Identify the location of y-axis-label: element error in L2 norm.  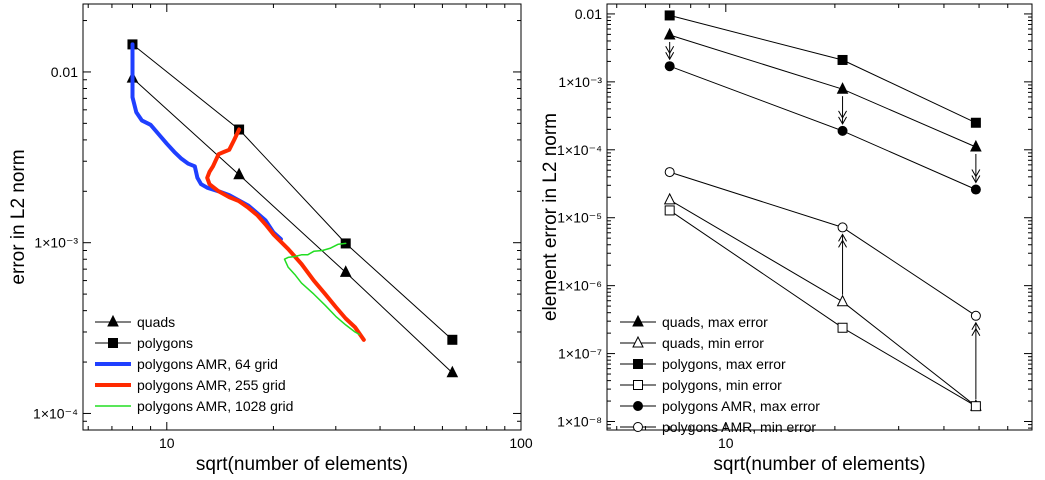
(550, 217).